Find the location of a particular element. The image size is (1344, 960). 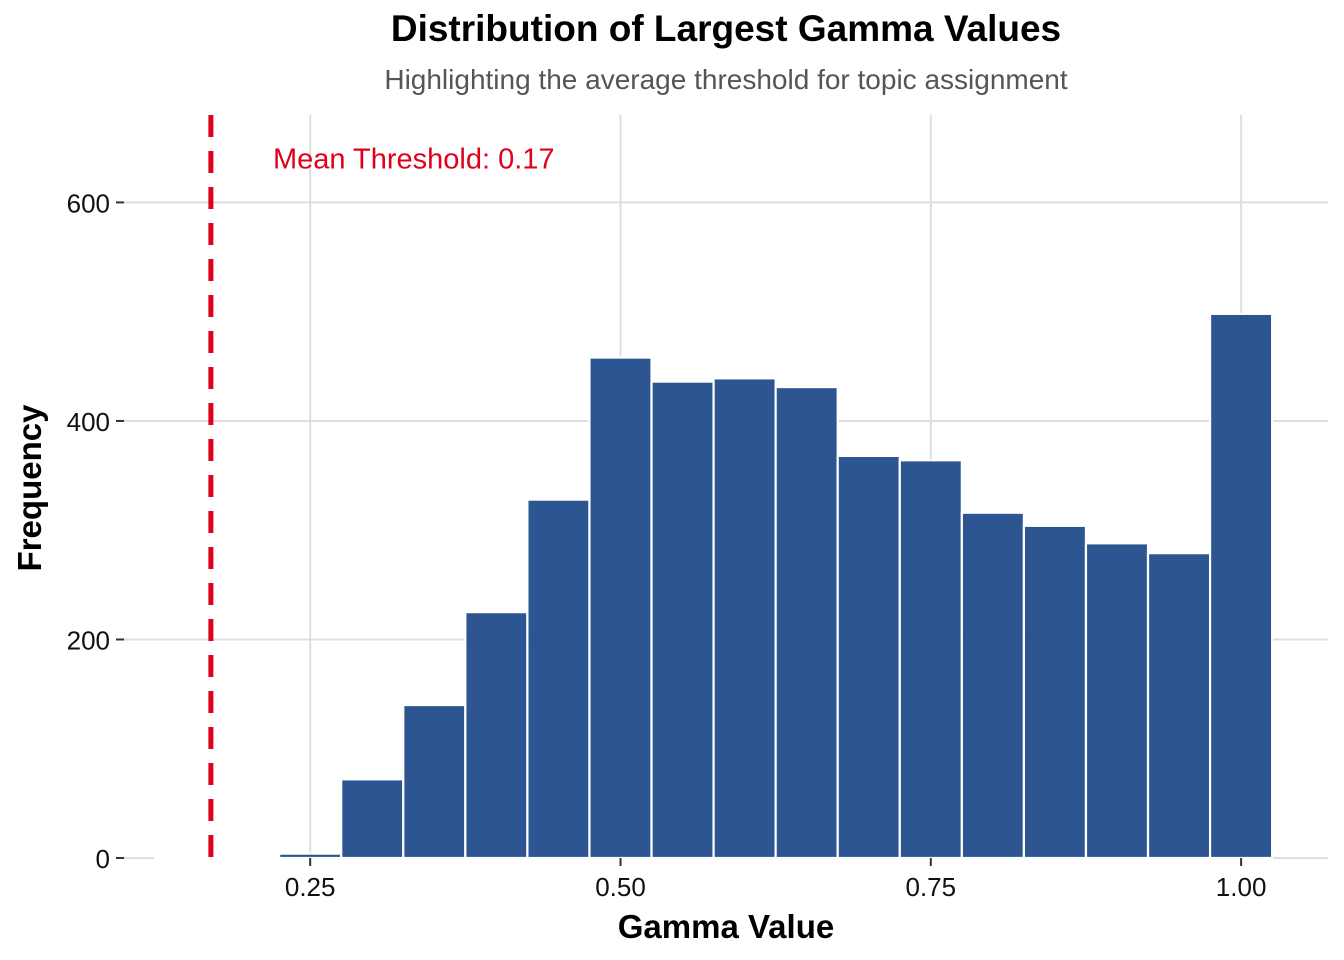

x-tick-label: 0.50 is located at coordinates (620, 887).